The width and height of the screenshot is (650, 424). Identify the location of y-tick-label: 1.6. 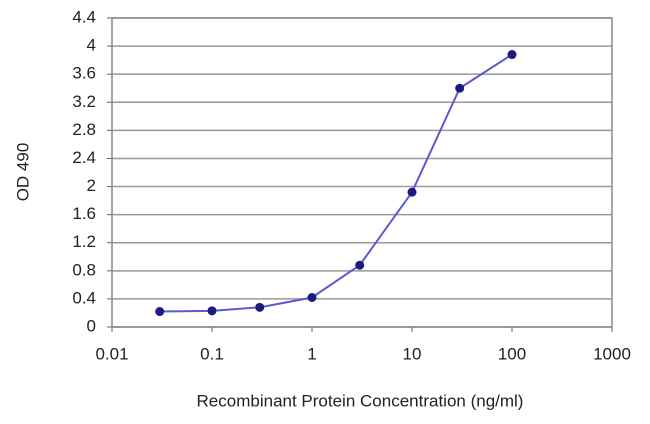
(84, 213).